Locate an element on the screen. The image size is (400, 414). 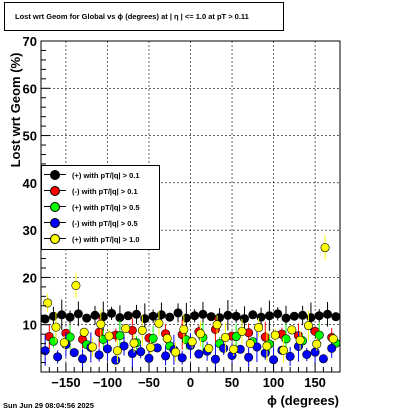
x-axis-ticks: −150 −100 −50 0 50 100 150 is located at coordinates (190, 376).